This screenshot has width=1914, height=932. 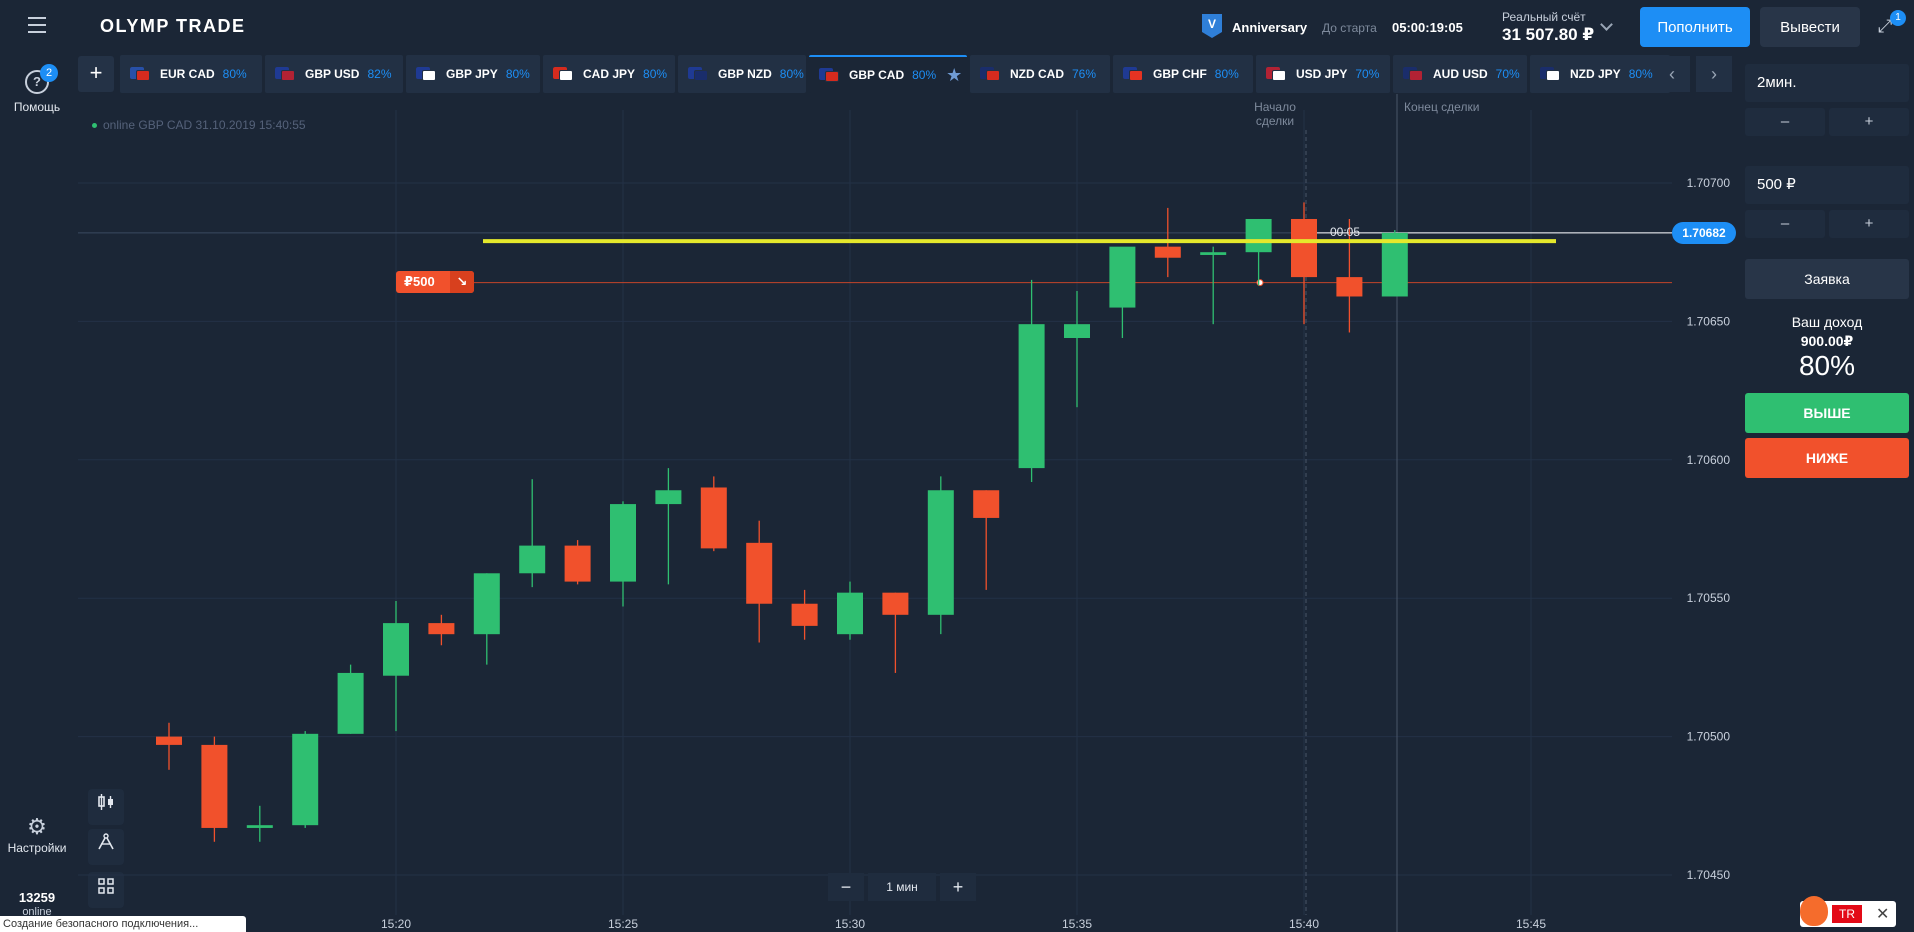 I want to click on timeframe-increase-button: +, so click(x=958, y=887).